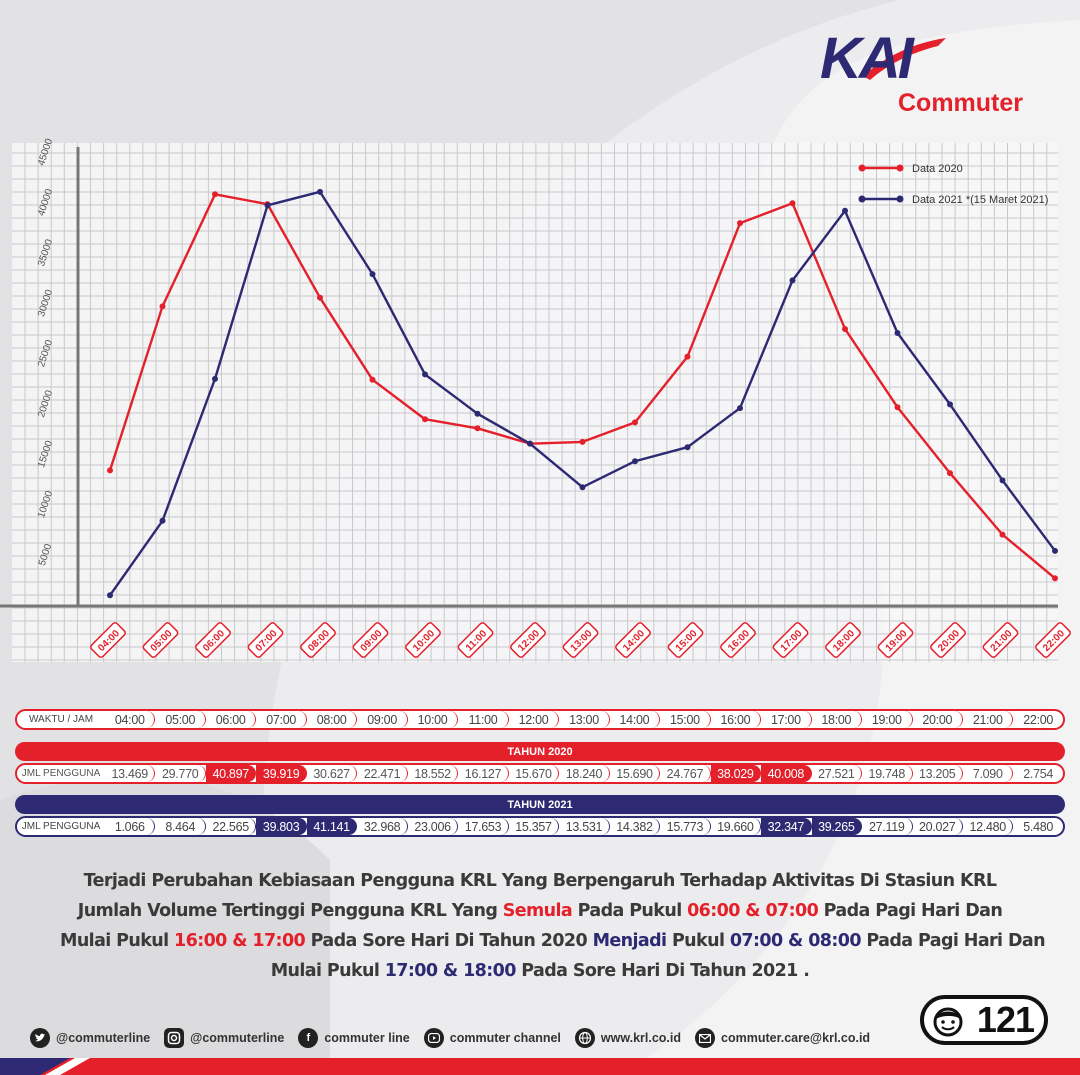 This screenshot has width=1080, height=1075. What do you see at coordinates (862, 168) in the screenshot?
I see `legend-swatch-dot` at bounding box center [862, 168].